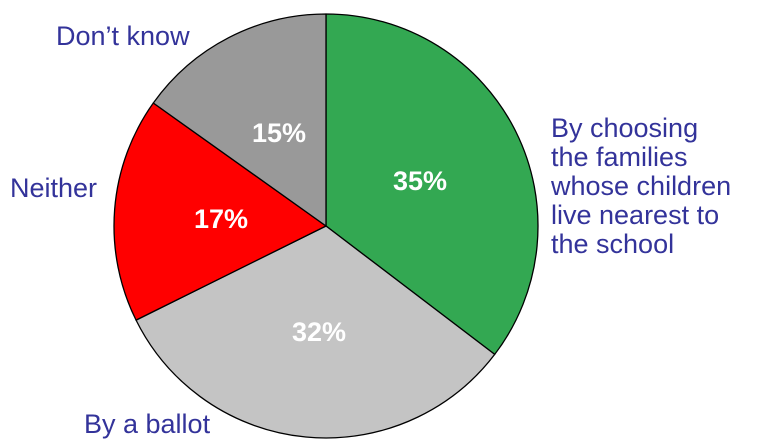  I want to click on category-label-line: By a ballot, so click(147, 424).